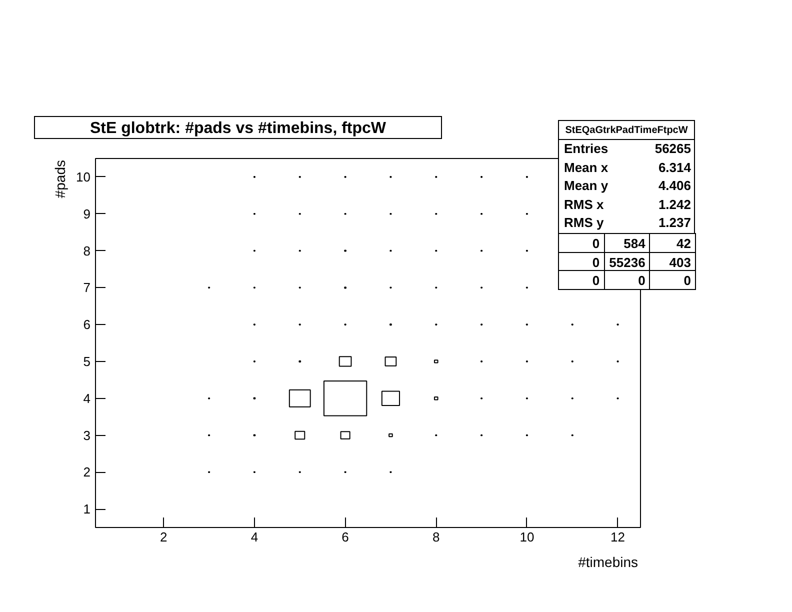 This screenshot has width=792, height=612. I want to click on x-tick-label: 10, so click(527, 537).